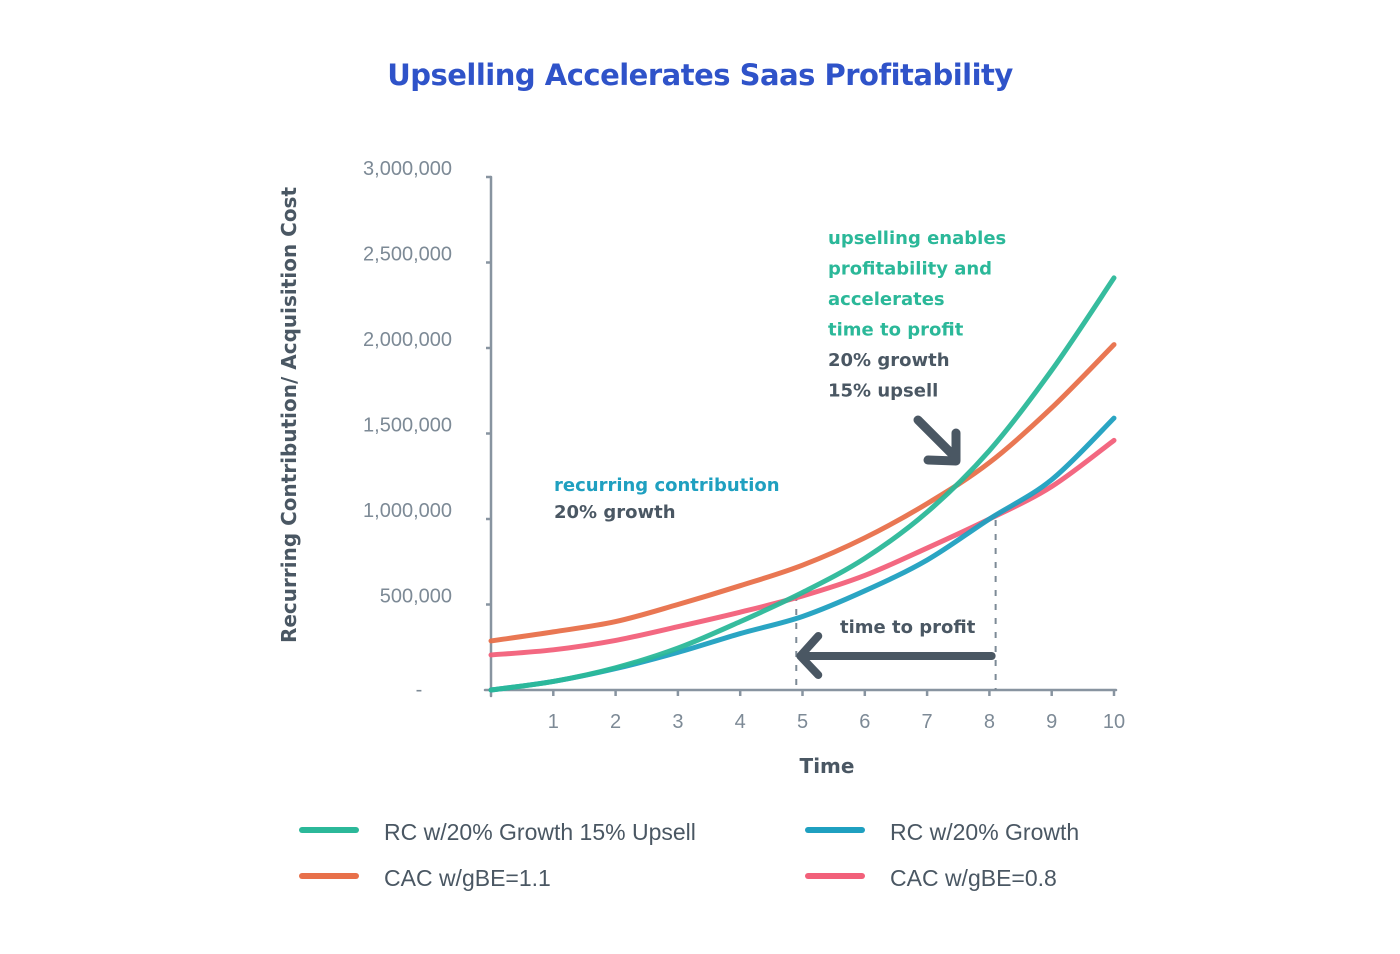  I want to click on arrow-left-head-icon, so click(809, 655).